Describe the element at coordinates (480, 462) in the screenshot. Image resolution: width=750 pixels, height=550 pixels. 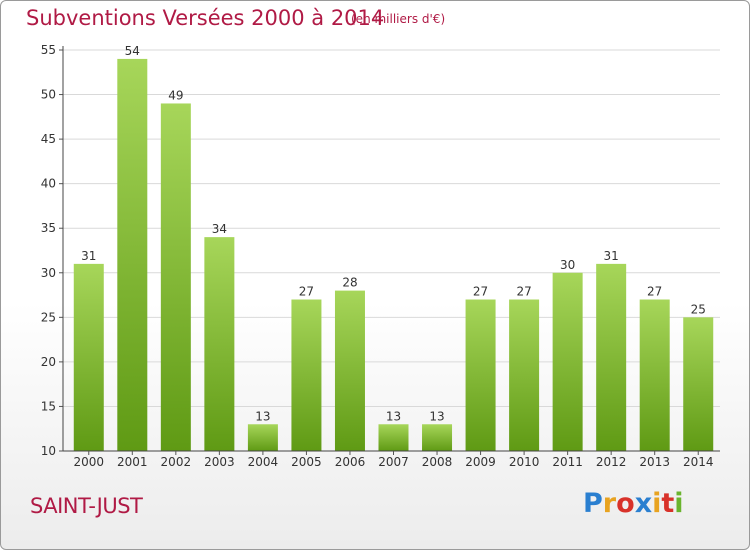
I see `x-tick-label: 2009` at that location.